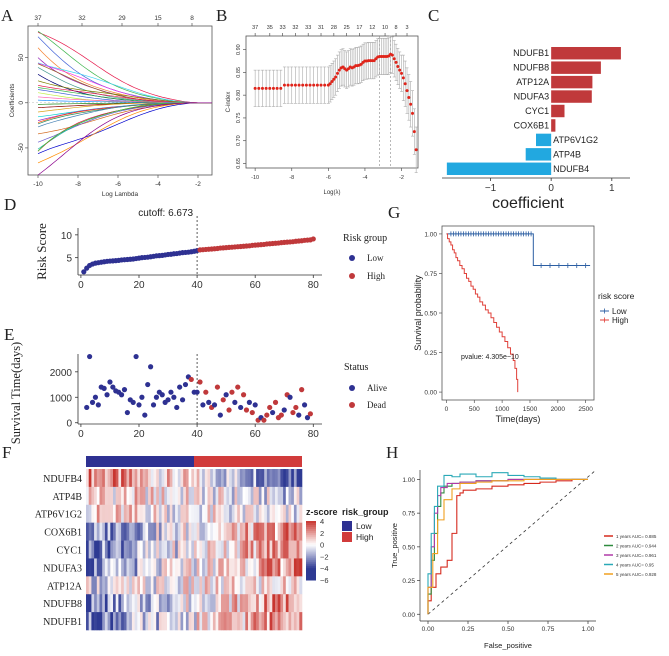 The height and width of the screenshot is (656, 669). What do you see at coordinates (352, 276) in the screenshot?
I see `legend-swatch-high` at bounding box center [352, 276].